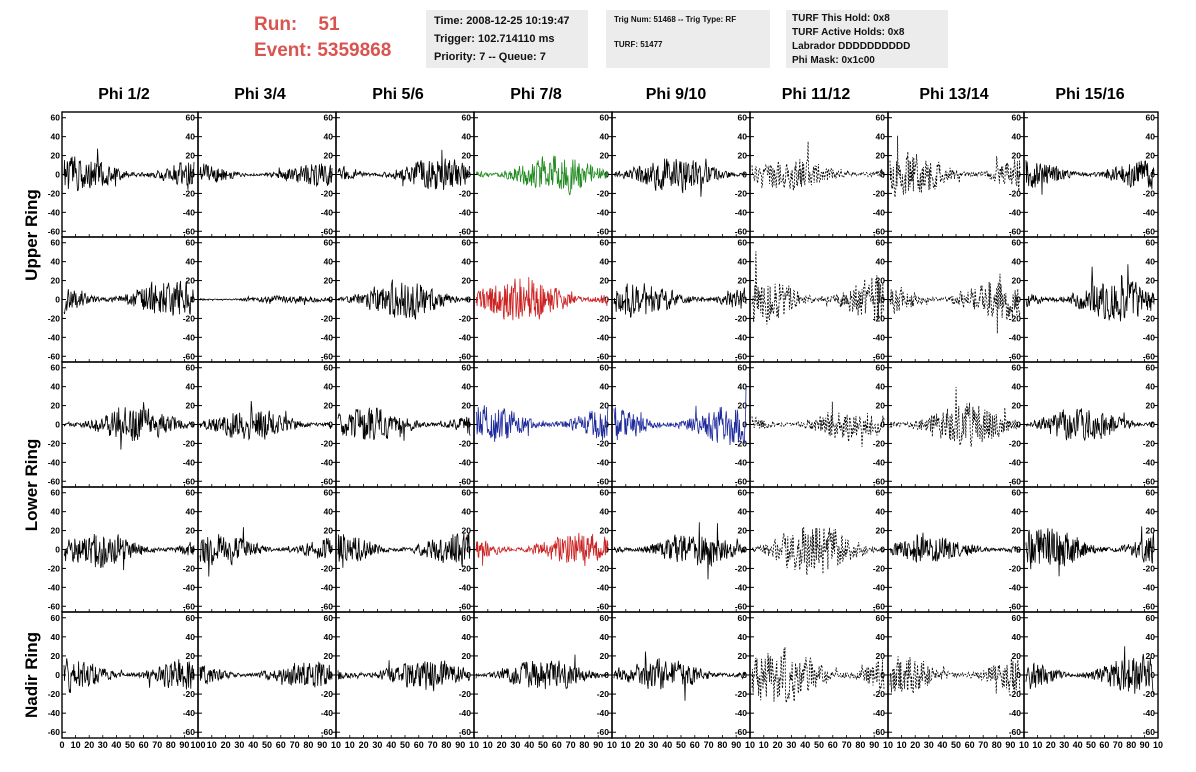 This screenshot has width=1196, height=772. What do you see at coordinates (364, 745) in the screenshot?
I see `x-tick-label: 20` at bounding box center [364, 745].